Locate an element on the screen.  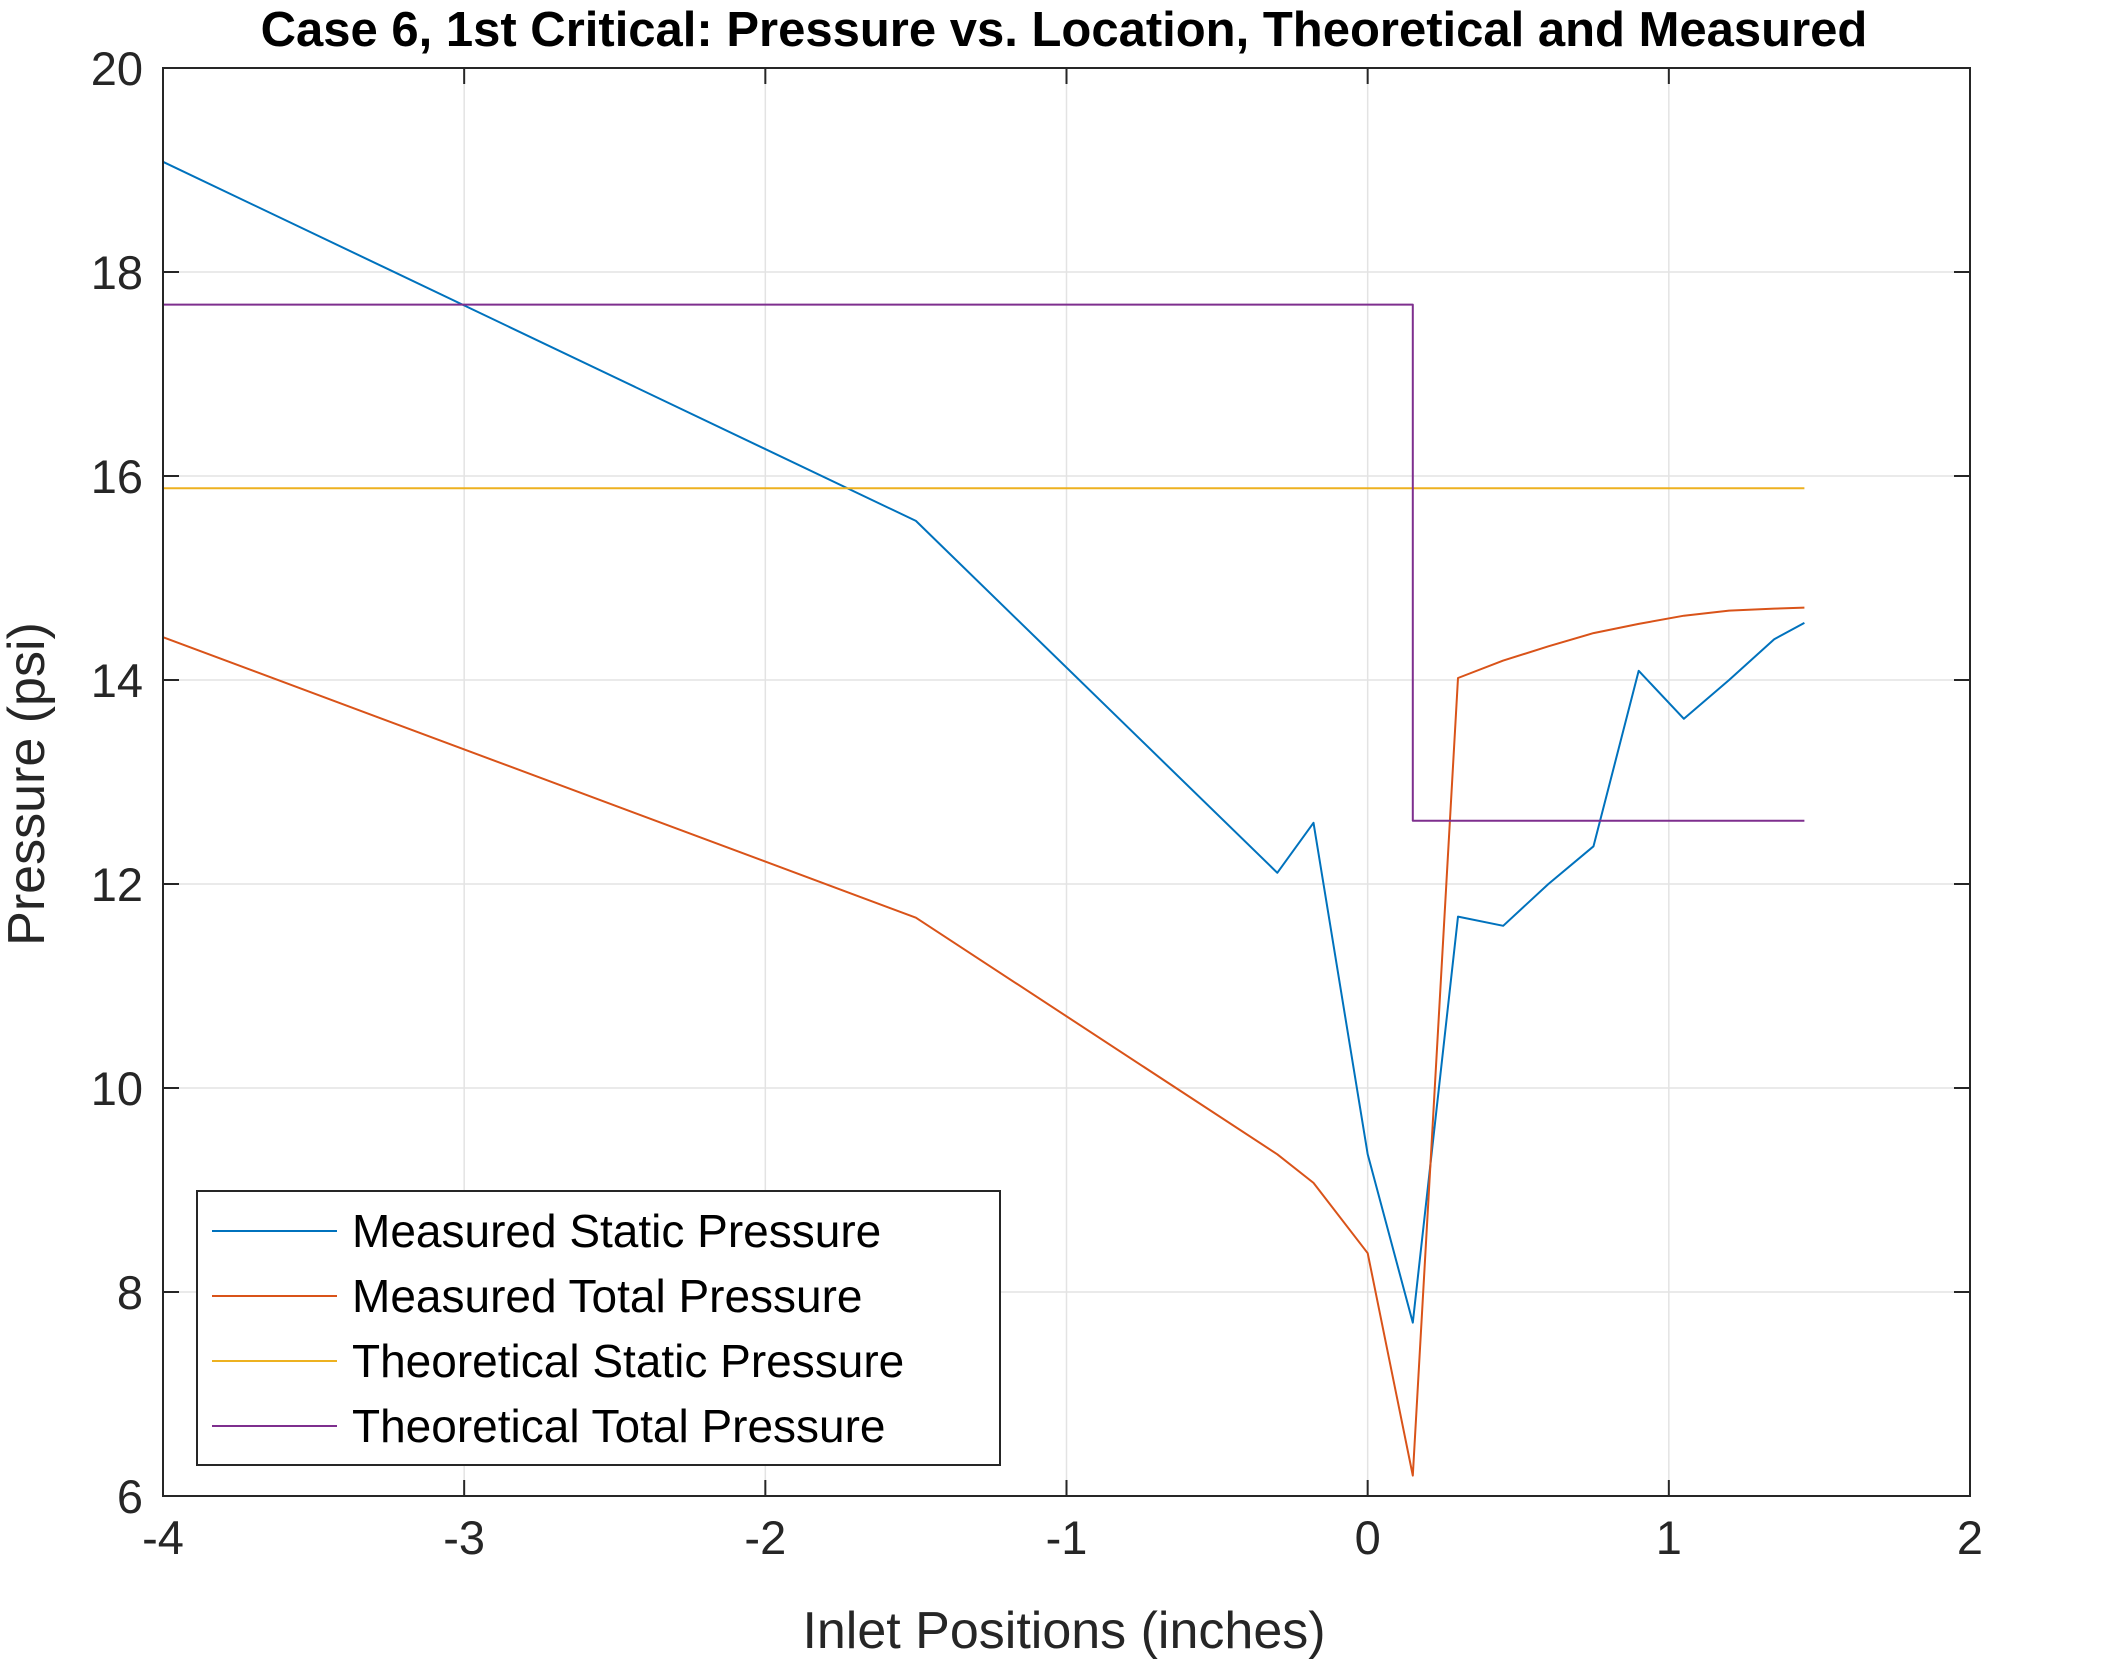
y-tick-label: 14 is located at coordinates (117, 680).